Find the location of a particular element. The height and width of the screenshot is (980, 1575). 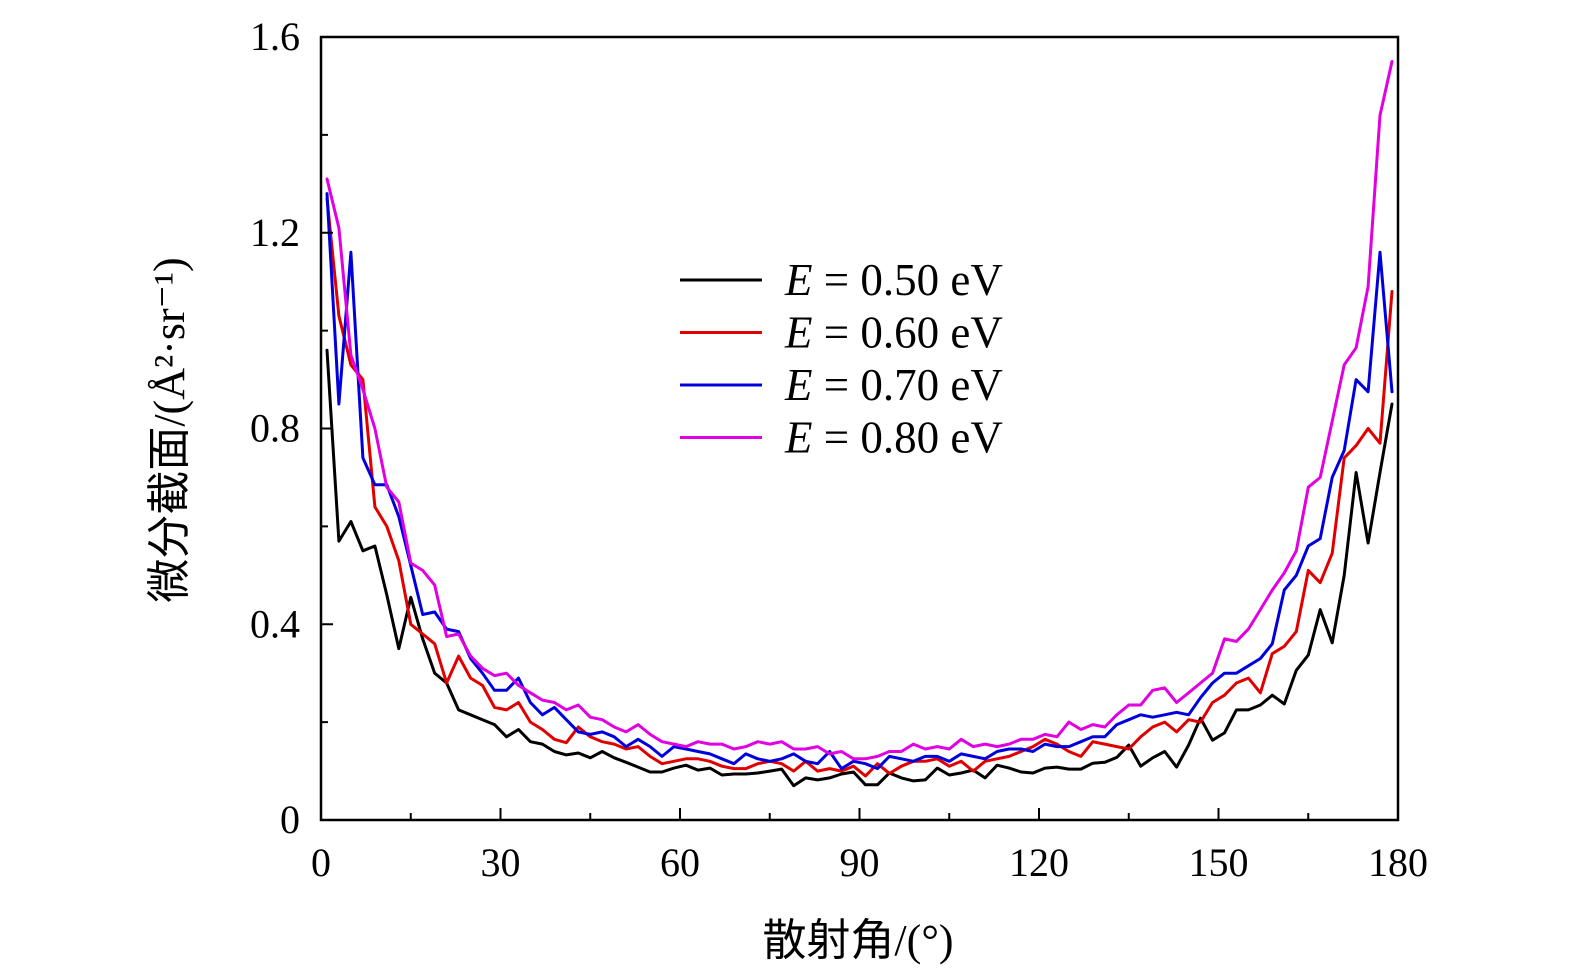

x-tick-label: 120 is located at coordinates (1039, 862).